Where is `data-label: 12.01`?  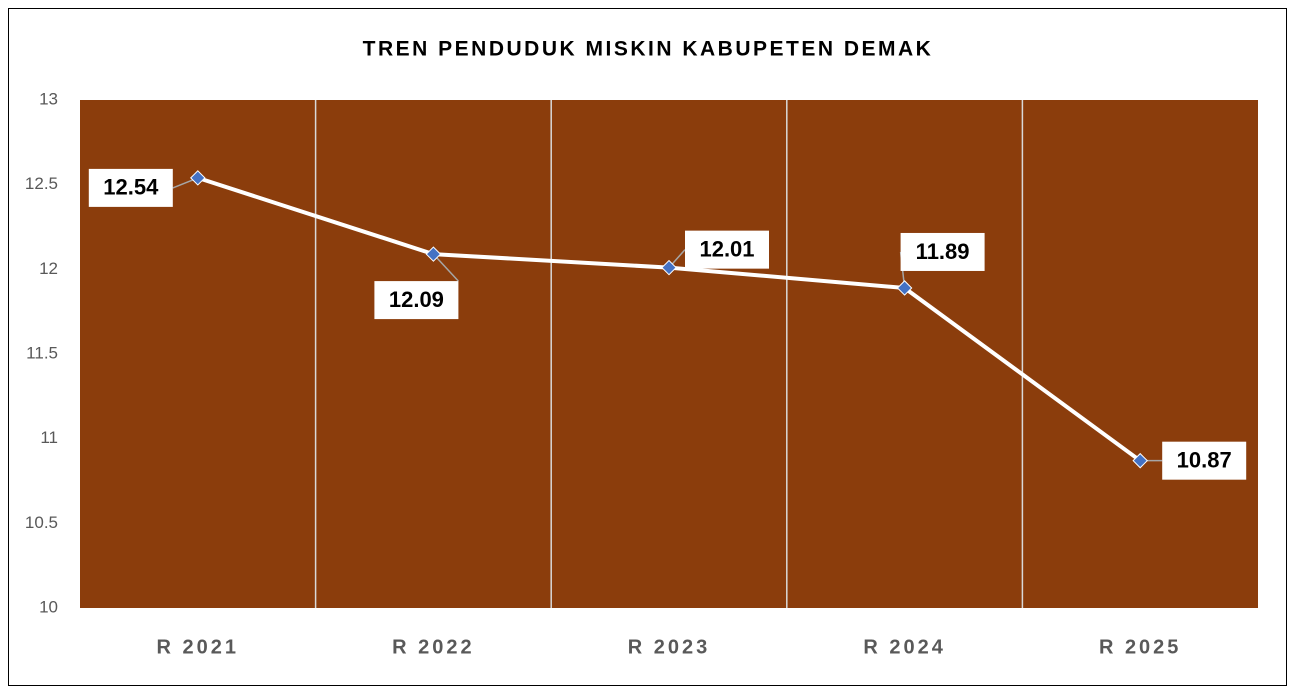
data-label: 12.01 is located at coordinates (726, 248).